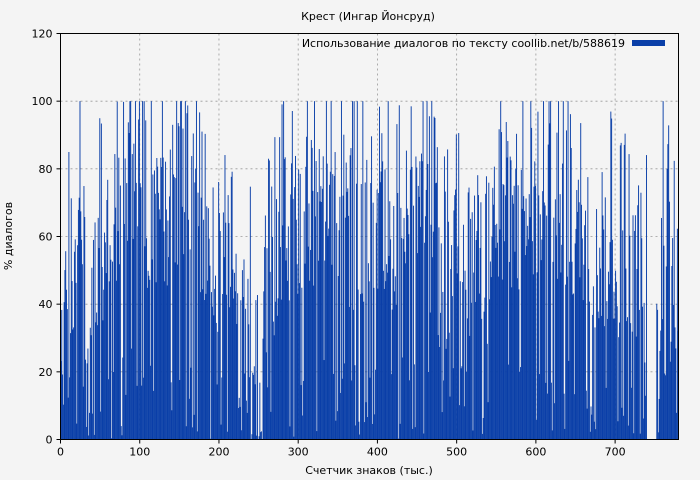 Image resolution: width=700 pixels, height=480 pixels. What do you see at coordinates (377, 452) in the screenshot?
I see `x-tick-label-4: 400` at bounding box center [377, 452].